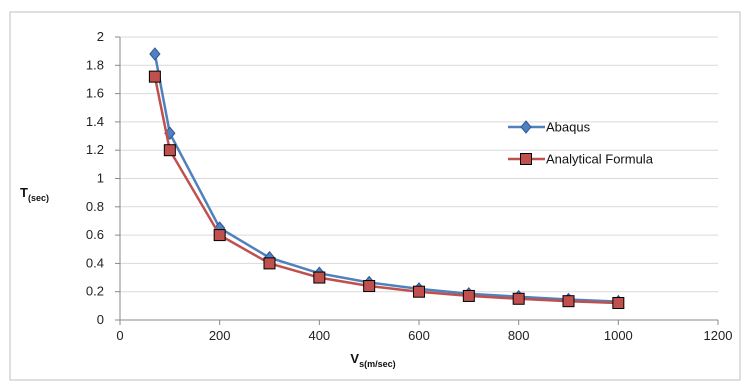 The width and height of the screenshot is (744, 385). What do you see at coordinates (95, 64) in the screenshot?
I see `y-tick-label: 1.8` at bounding box center [95, 64].